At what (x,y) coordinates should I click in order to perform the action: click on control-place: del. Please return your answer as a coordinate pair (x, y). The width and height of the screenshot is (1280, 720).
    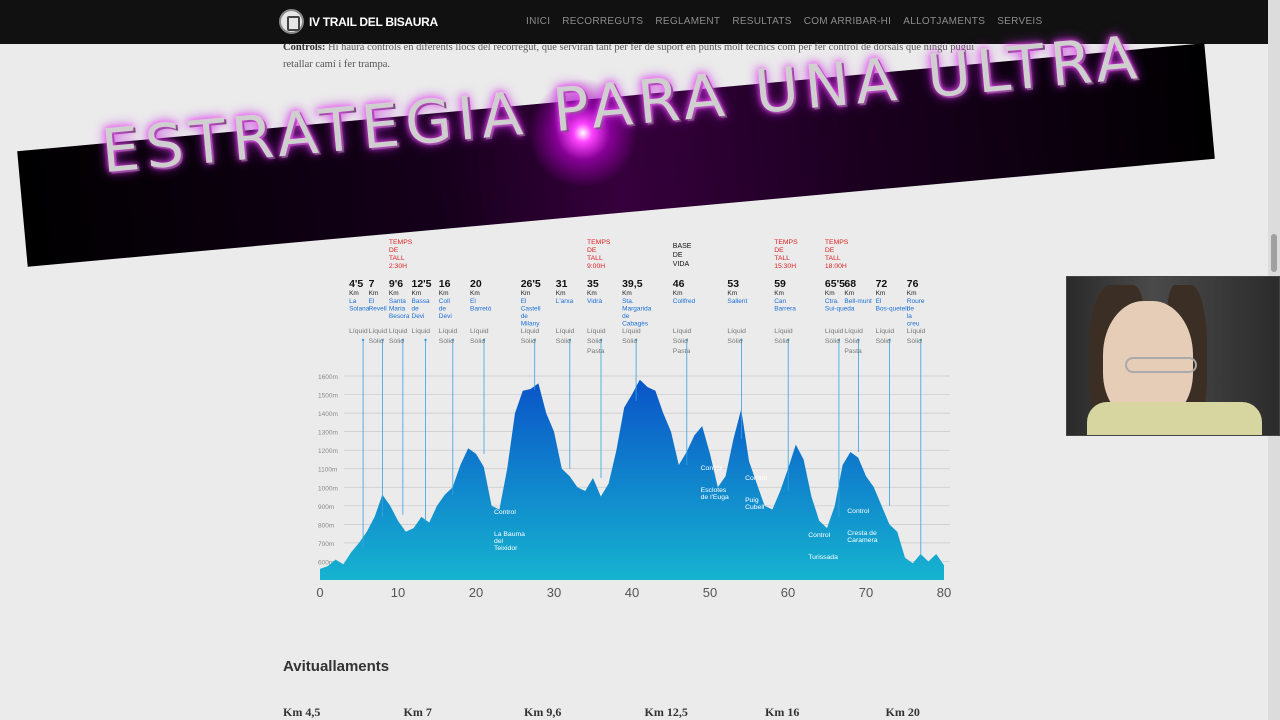
    Looking at the image, I should click on (499, 541).